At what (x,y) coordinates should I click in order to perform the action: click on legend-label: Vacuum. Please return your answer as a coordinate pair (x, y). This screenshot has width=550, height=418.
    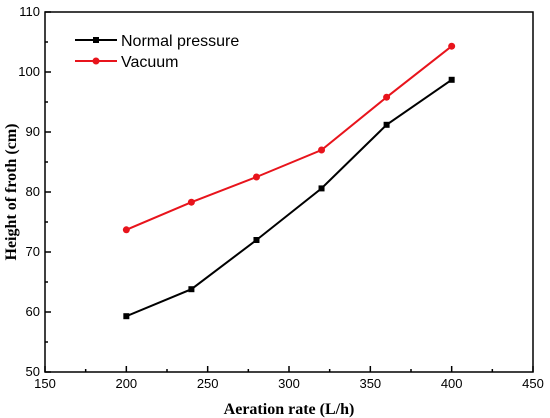
    Looking at the image, I should click on (150, 62).